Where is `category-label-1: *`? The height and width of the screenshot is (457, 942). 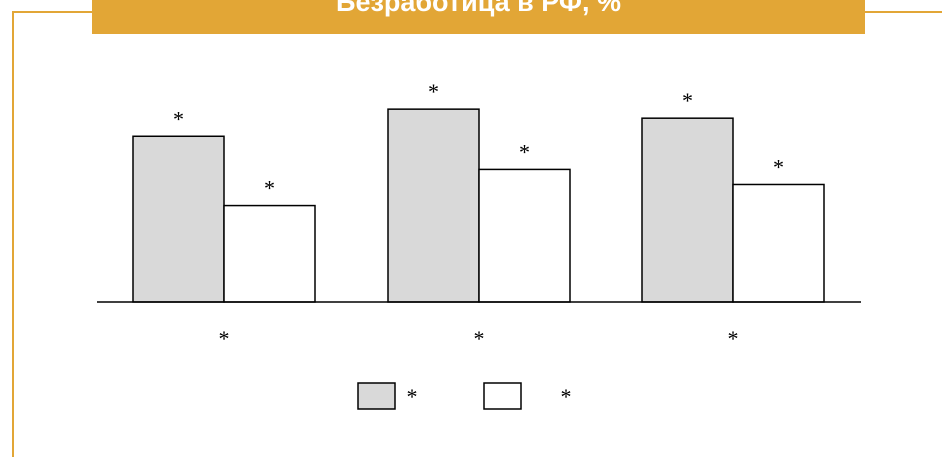
category-label-1: * is located at coordinates (224, 338).